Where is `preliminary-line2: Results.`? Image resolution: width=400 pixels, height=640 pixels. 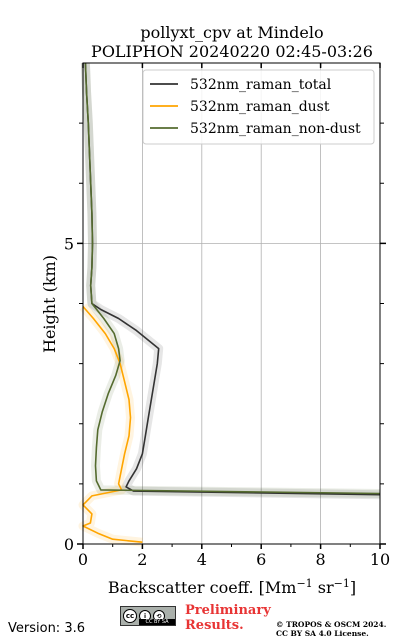 preliminary-line2: Results. is located at coordinates (214, 625).